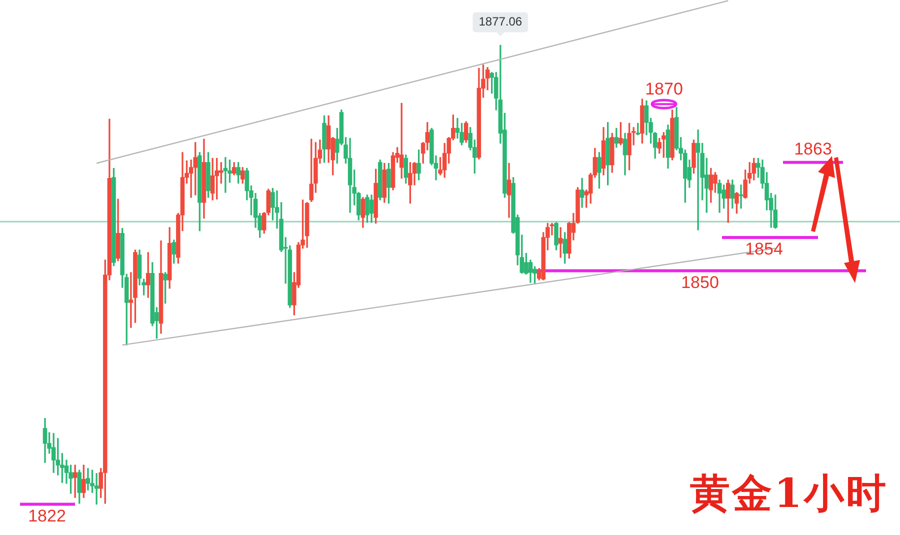 The image size is (900, 535). Describe the element at coordinates (500, 21) in the screenshot. I see `annotation: 1877.06` at that location.